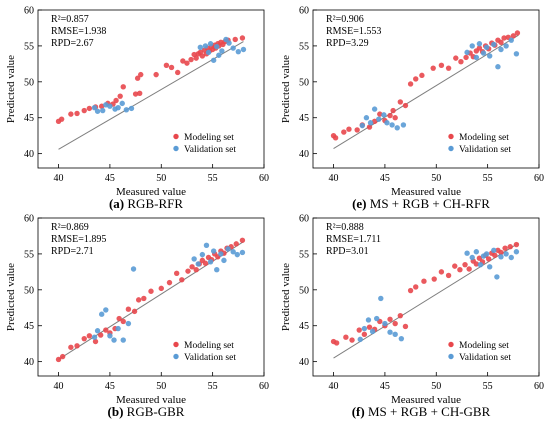 The width and height of the screenshot is (550, 426). What do you see at coordinates (72, 251) in the screenshot?
I see `stat-rpd: RPD=2.71` at bounding box center [72, 251].